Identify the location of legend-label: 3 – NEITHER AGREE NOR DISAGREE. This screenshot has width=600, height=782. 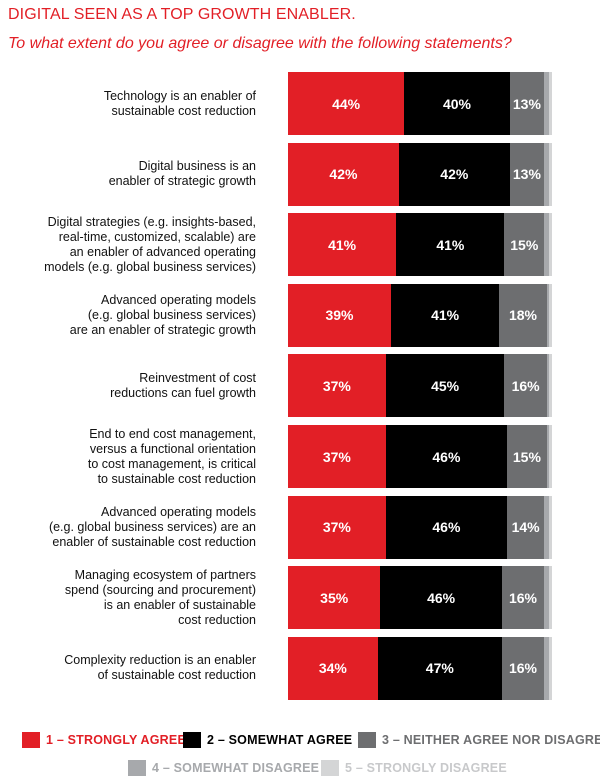
(491, 740).